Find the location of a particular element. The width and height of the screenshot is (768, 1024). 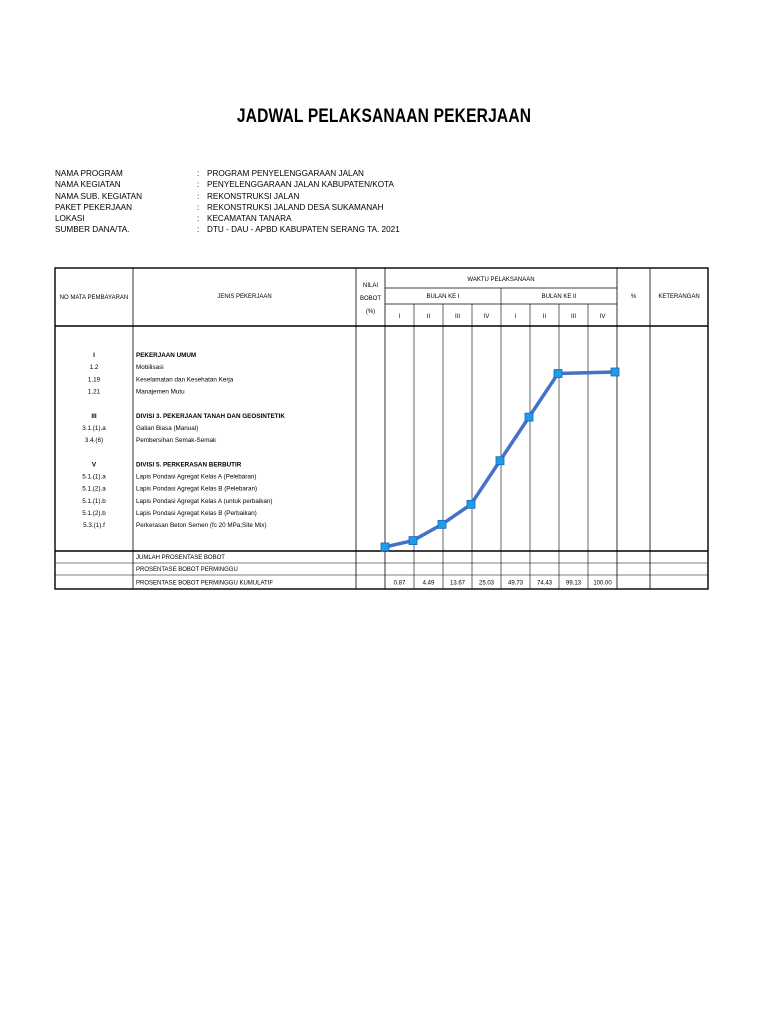

footer-prosentase-kumulatif: PROSENTASE BOBOT PERMINGGU KUMULATIF is located at coordinates (204, 584).